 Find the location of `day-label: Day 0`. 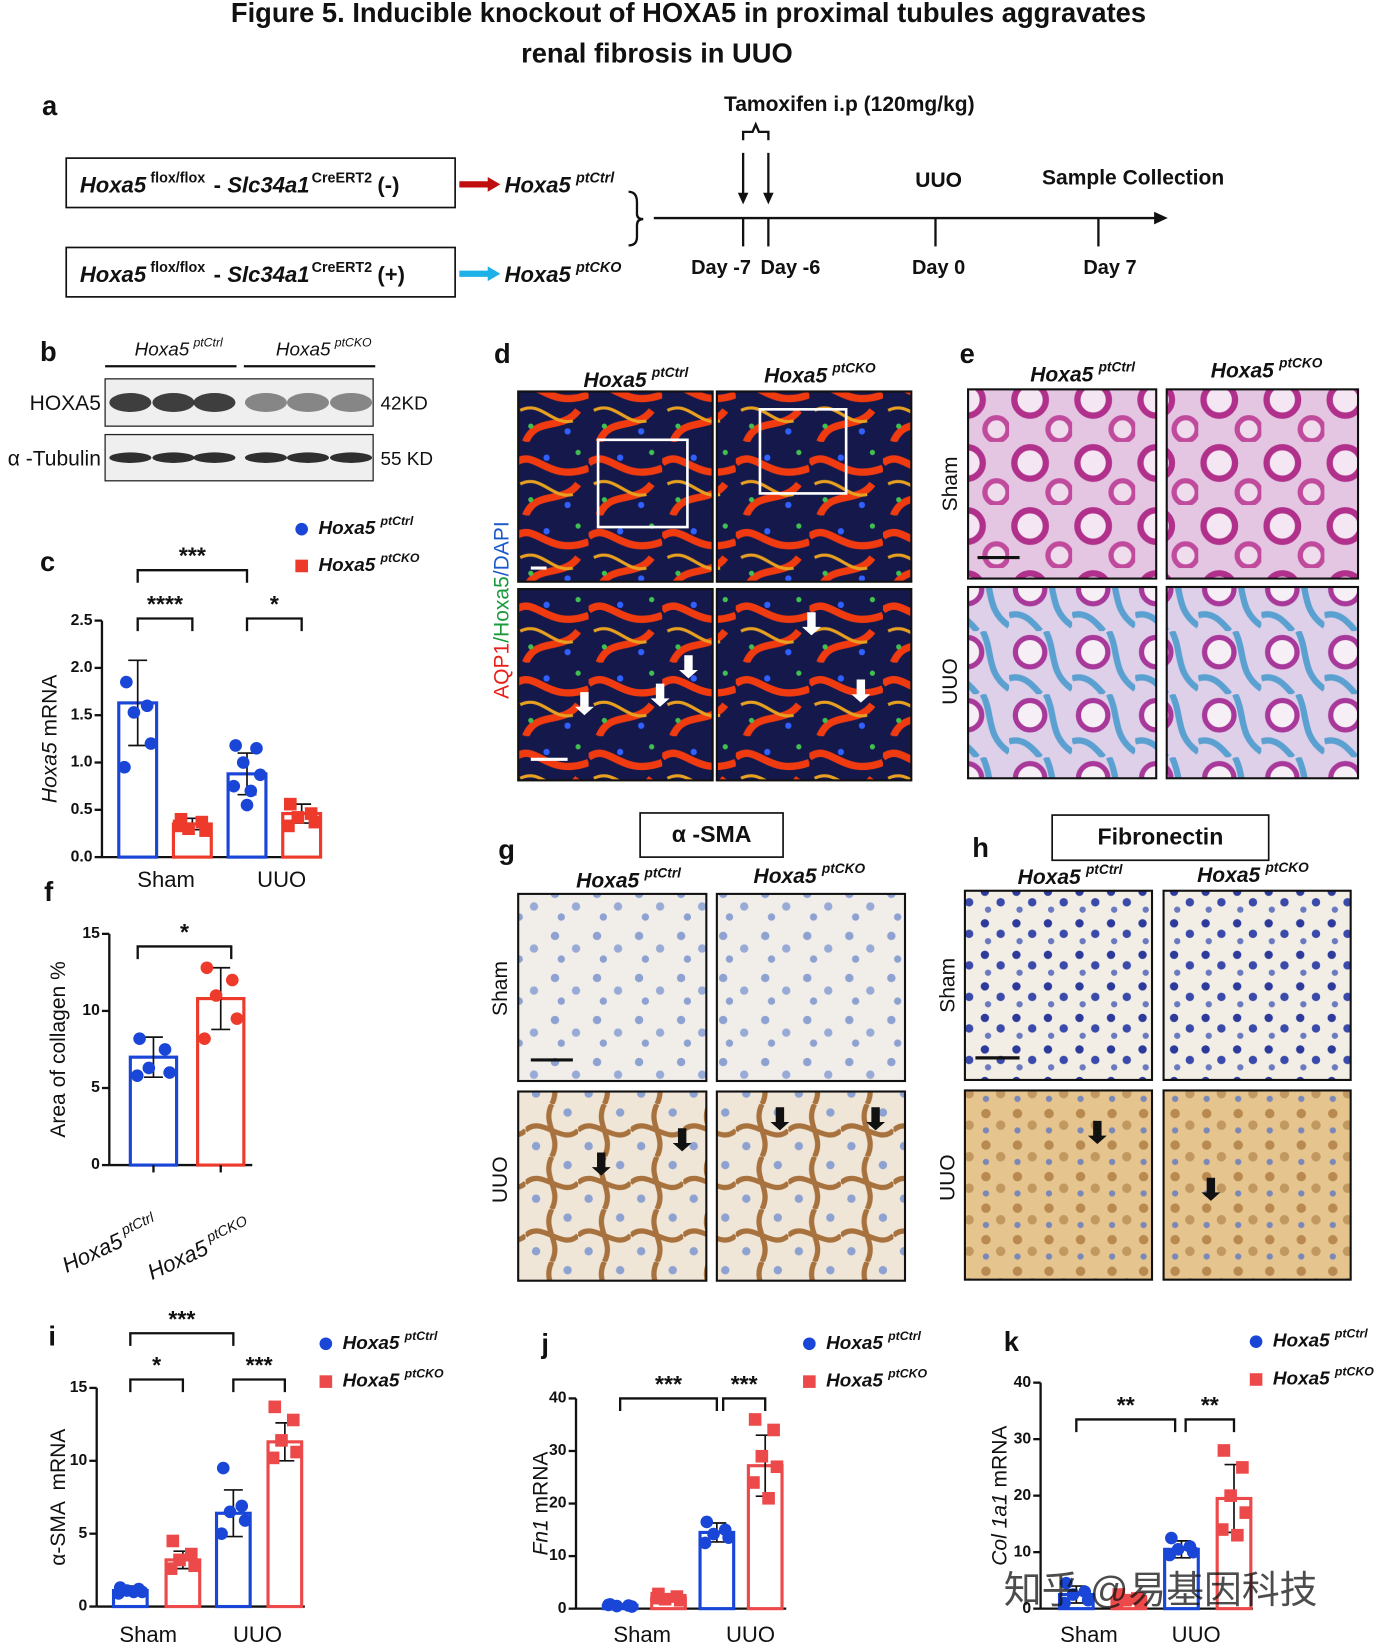

day-label: Day 0 is located at coordinates (938, 268).